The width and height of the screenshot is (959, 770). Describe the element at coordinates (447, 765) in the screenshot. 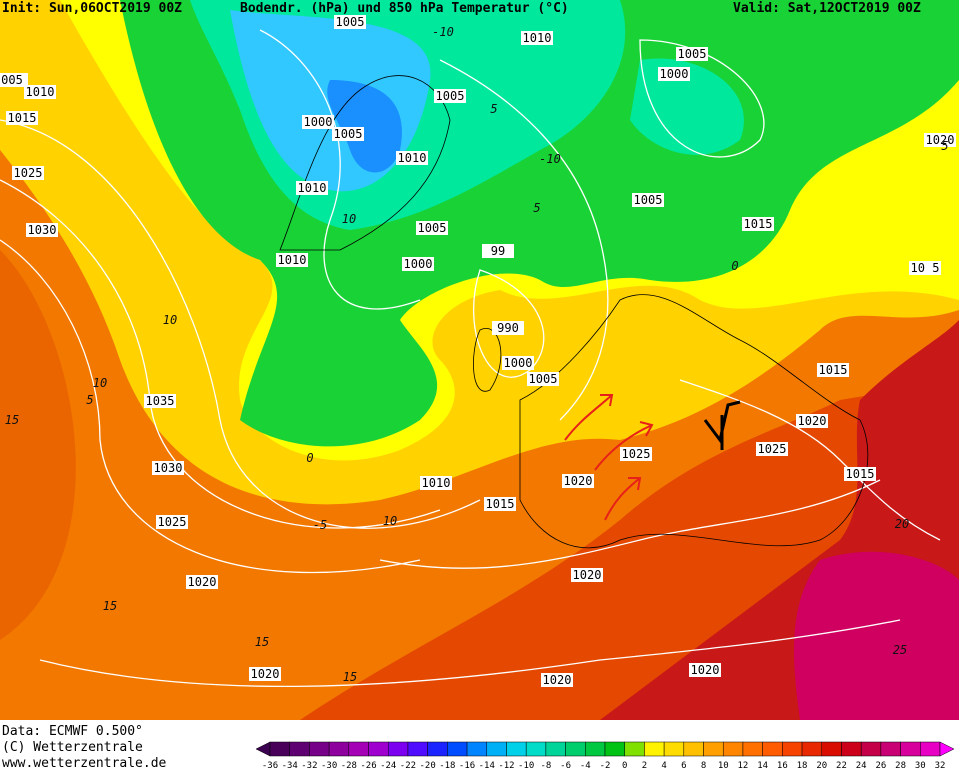

I see `colorbar-label: -18` at that location.